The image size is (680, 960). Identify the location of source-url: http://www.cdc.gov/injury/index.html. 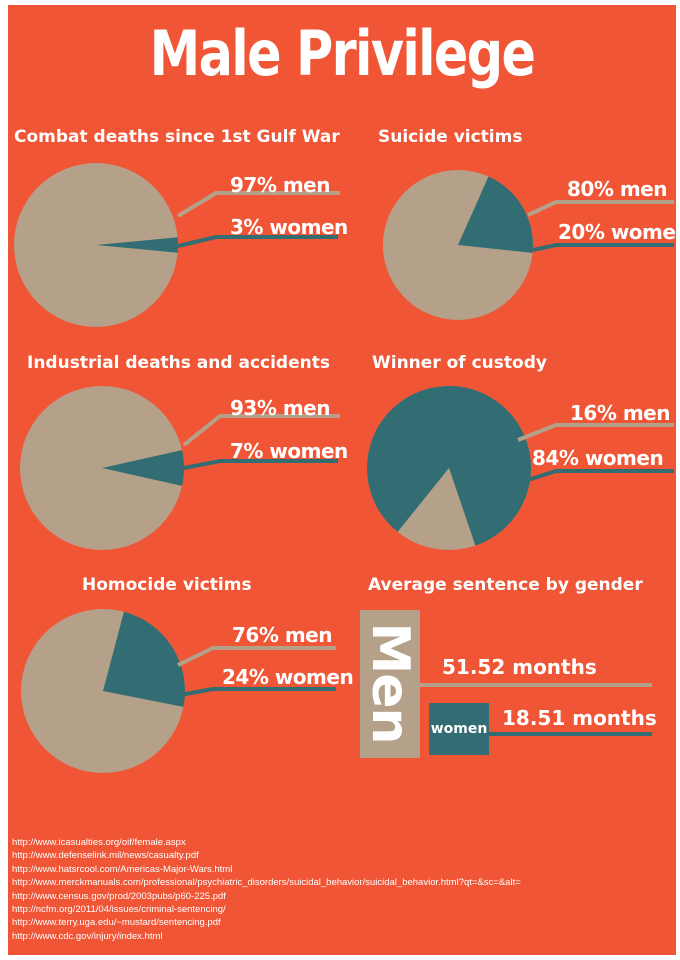
(87, 936).